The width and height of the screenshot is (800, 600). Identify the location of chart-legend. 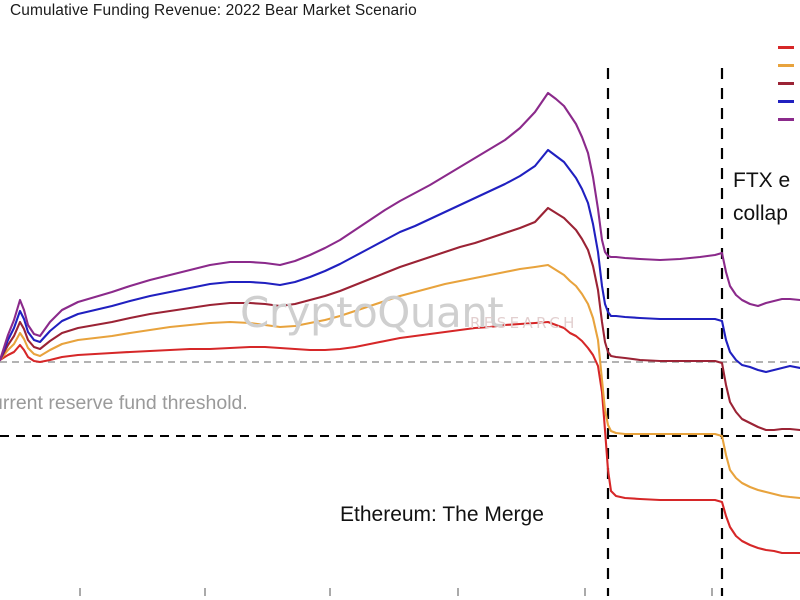
(789, 83).